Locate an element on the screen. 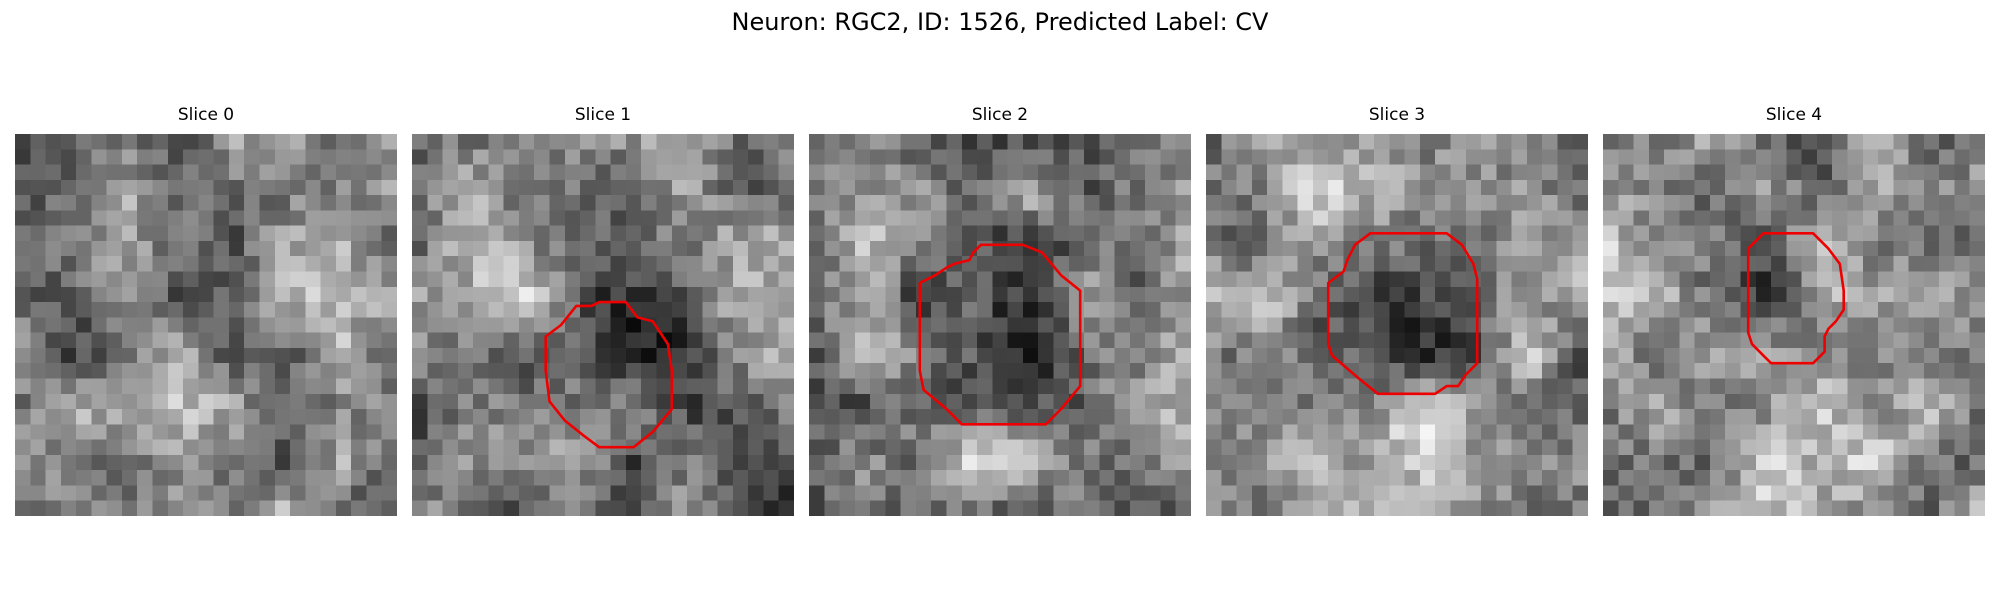 The height and width of the screenshot is (600, 2000). slice-title: Slice 4 is located at coordinates (1794, 115).